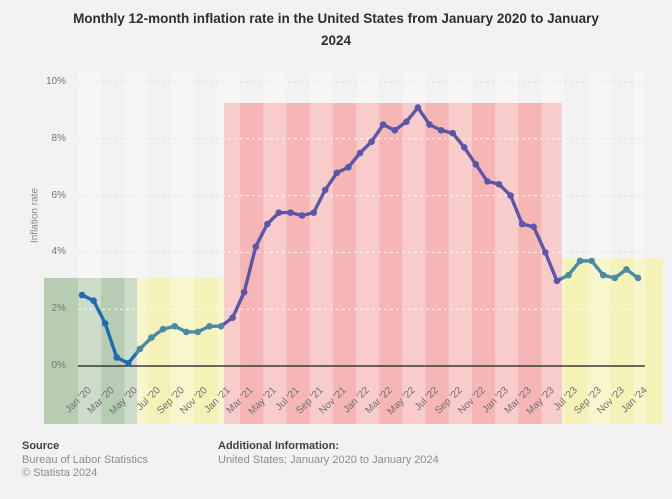  I want to click on green-band, so click(90, 351).